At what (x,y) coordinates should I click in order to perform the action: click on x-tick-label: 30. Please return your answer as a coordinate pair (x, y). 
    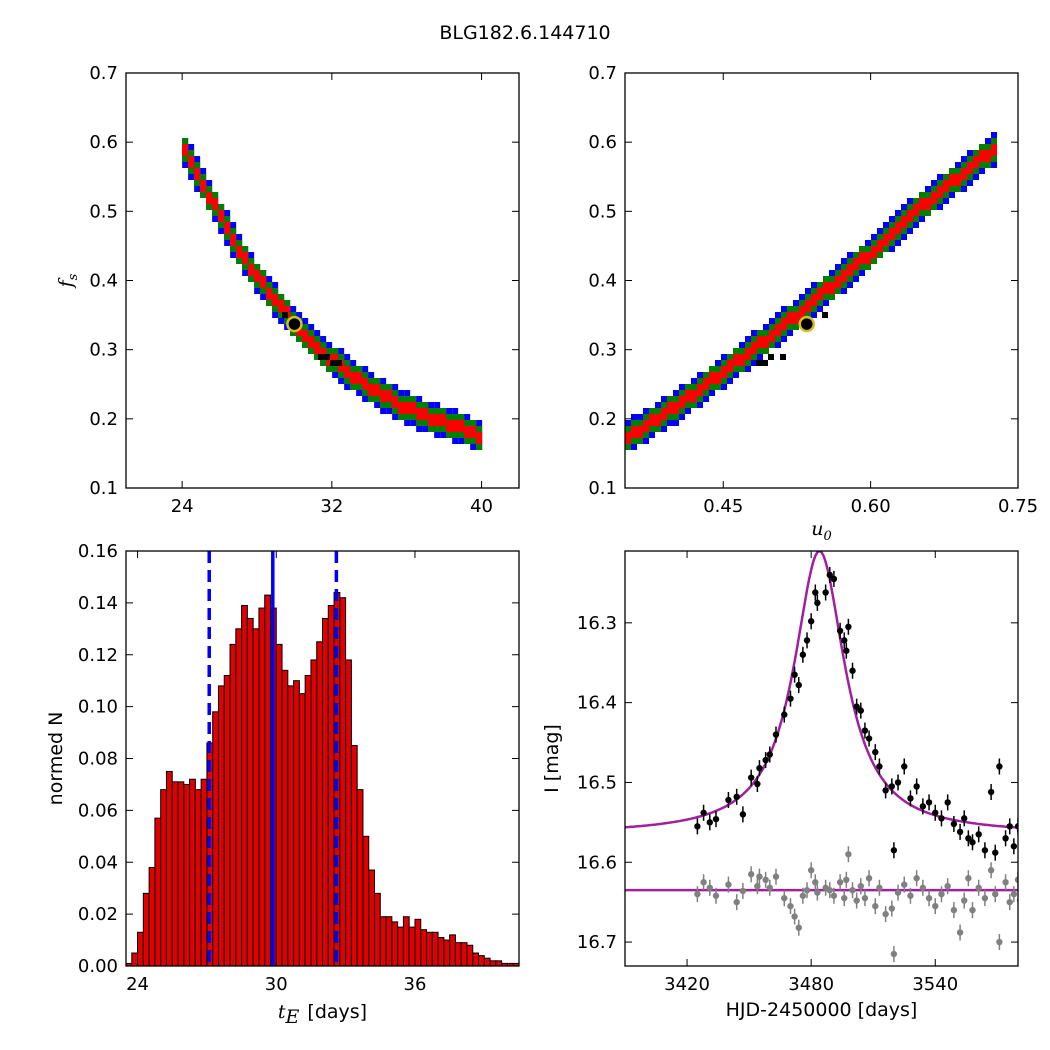
    Looking at the image, I should click on (276, 984).